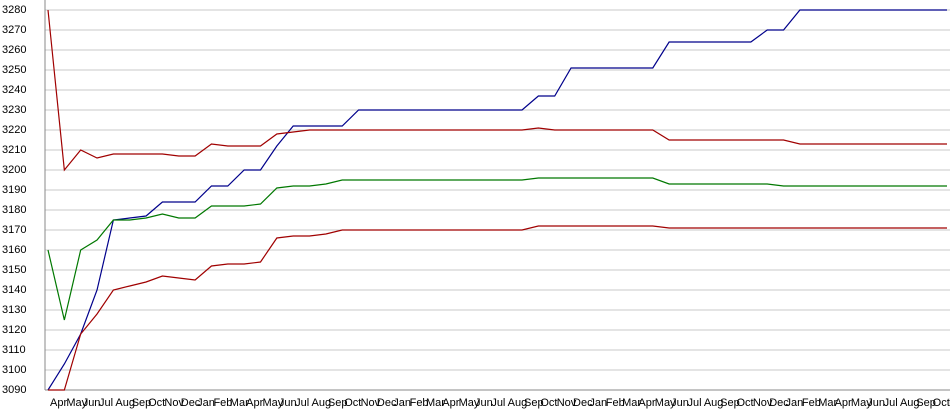 The height and width of the screenshot is (420, 950). What do you see at coordinates (14, 310) in the screenshot?
I see `y-tick-label: 3130` at bounding box center [14, 310].